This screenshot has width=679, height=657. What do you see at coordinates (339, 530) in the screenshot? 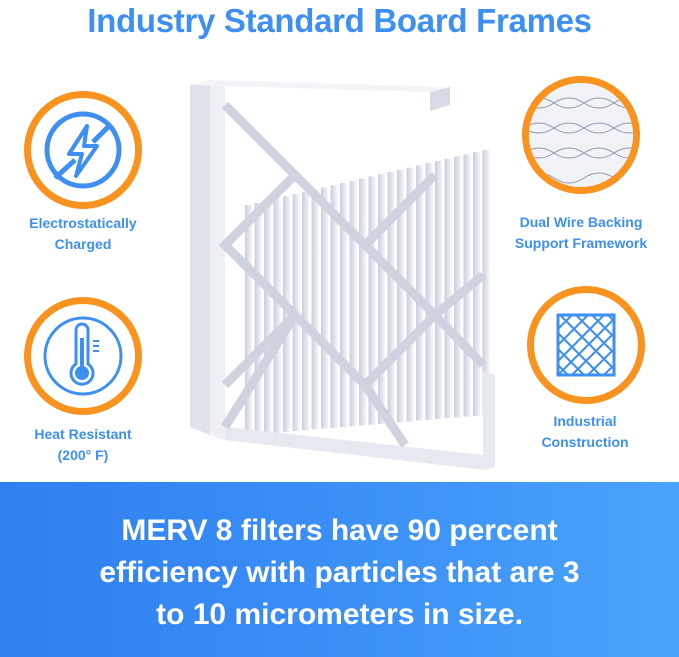
I see `banner-line: MERV 8 filters have 90 percent` at bounding box center [339, 530].